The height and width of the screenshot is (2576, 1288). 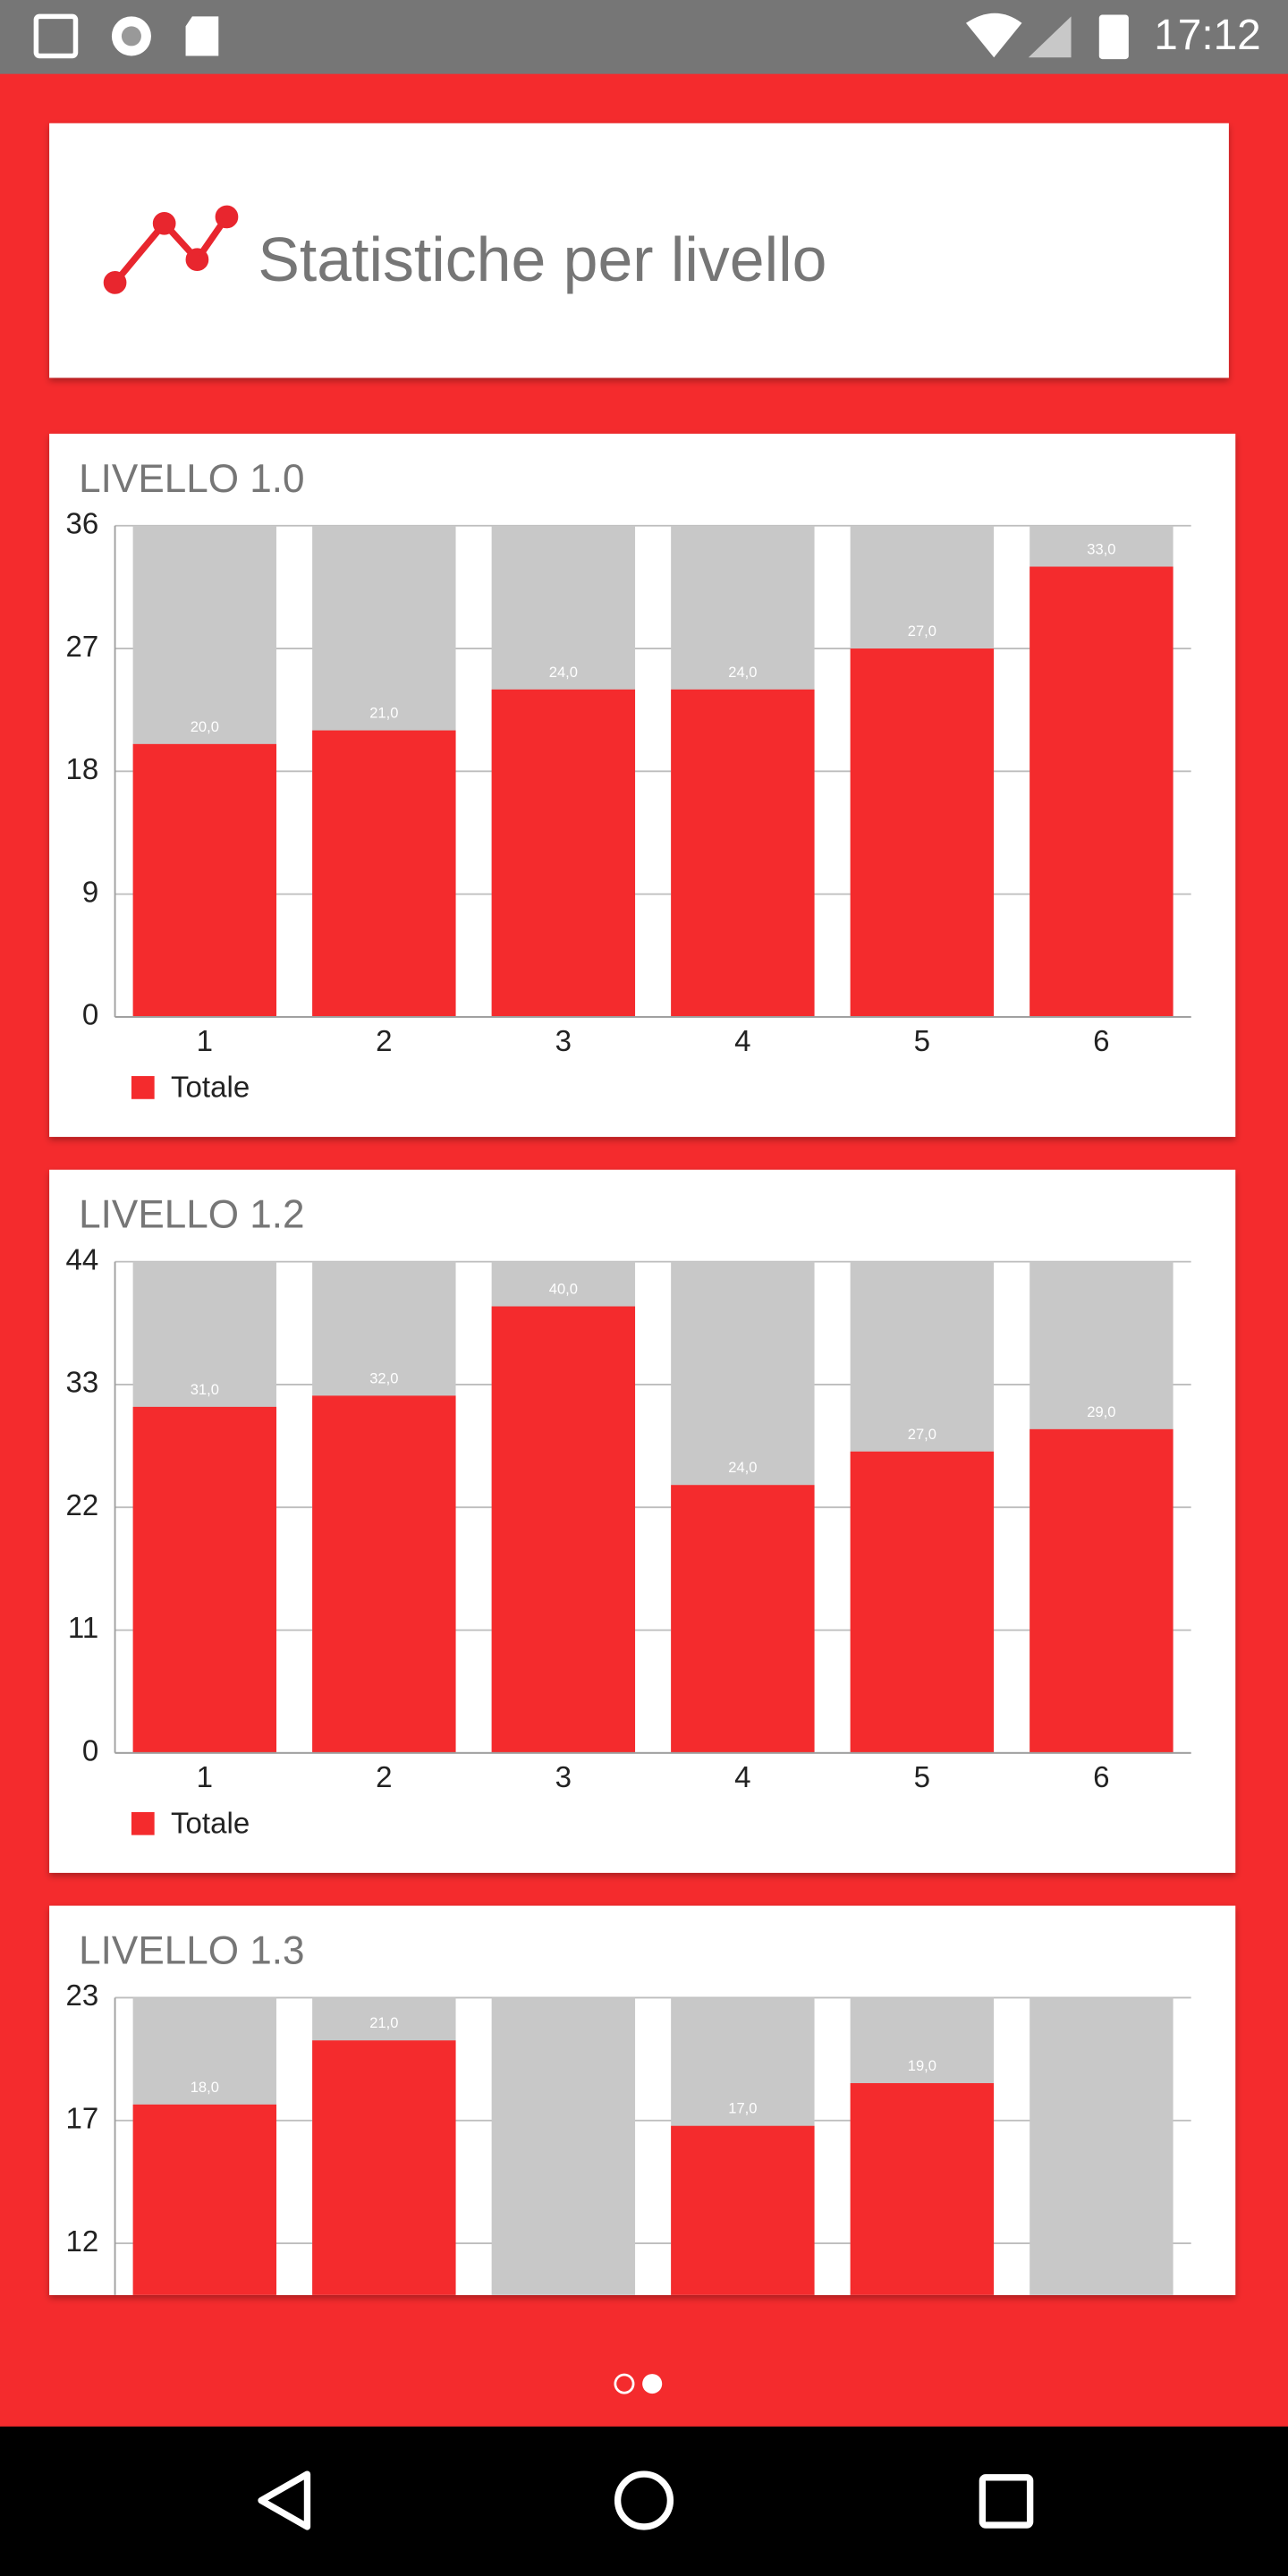 What do you see at coordinates (205, 2087) in the screenshot?
I see `value-label: 18,0` at bounding box center [205, 2087].